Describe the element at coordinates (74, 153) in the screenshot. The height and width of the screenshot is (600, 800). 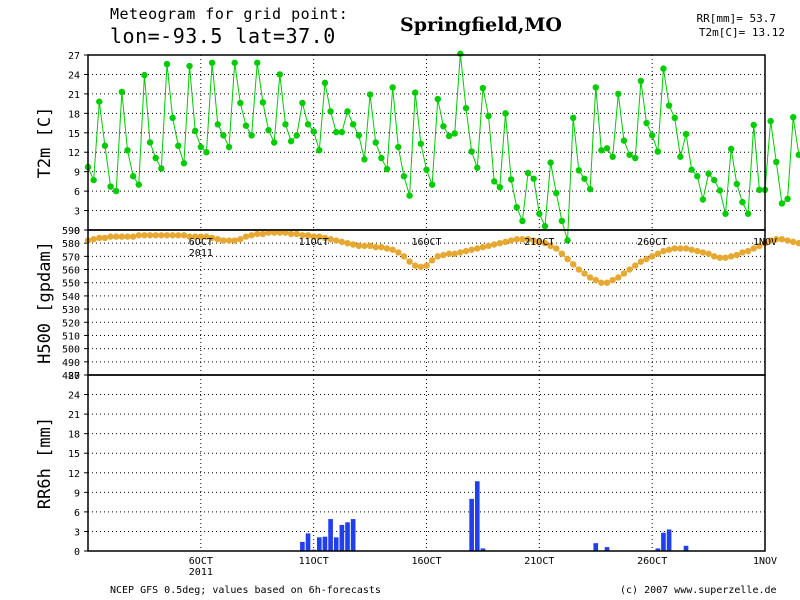
I see `y-tick-label: 12` at that location.